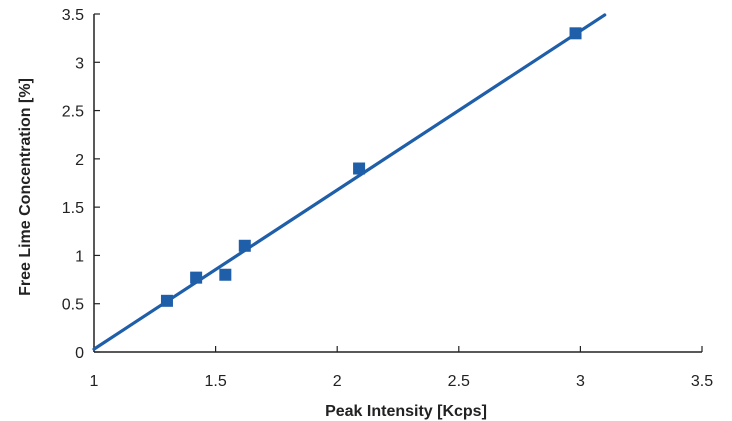 The image size is (732, 421). I want to click on y-tick-label: 2.5, so click(73, 112).